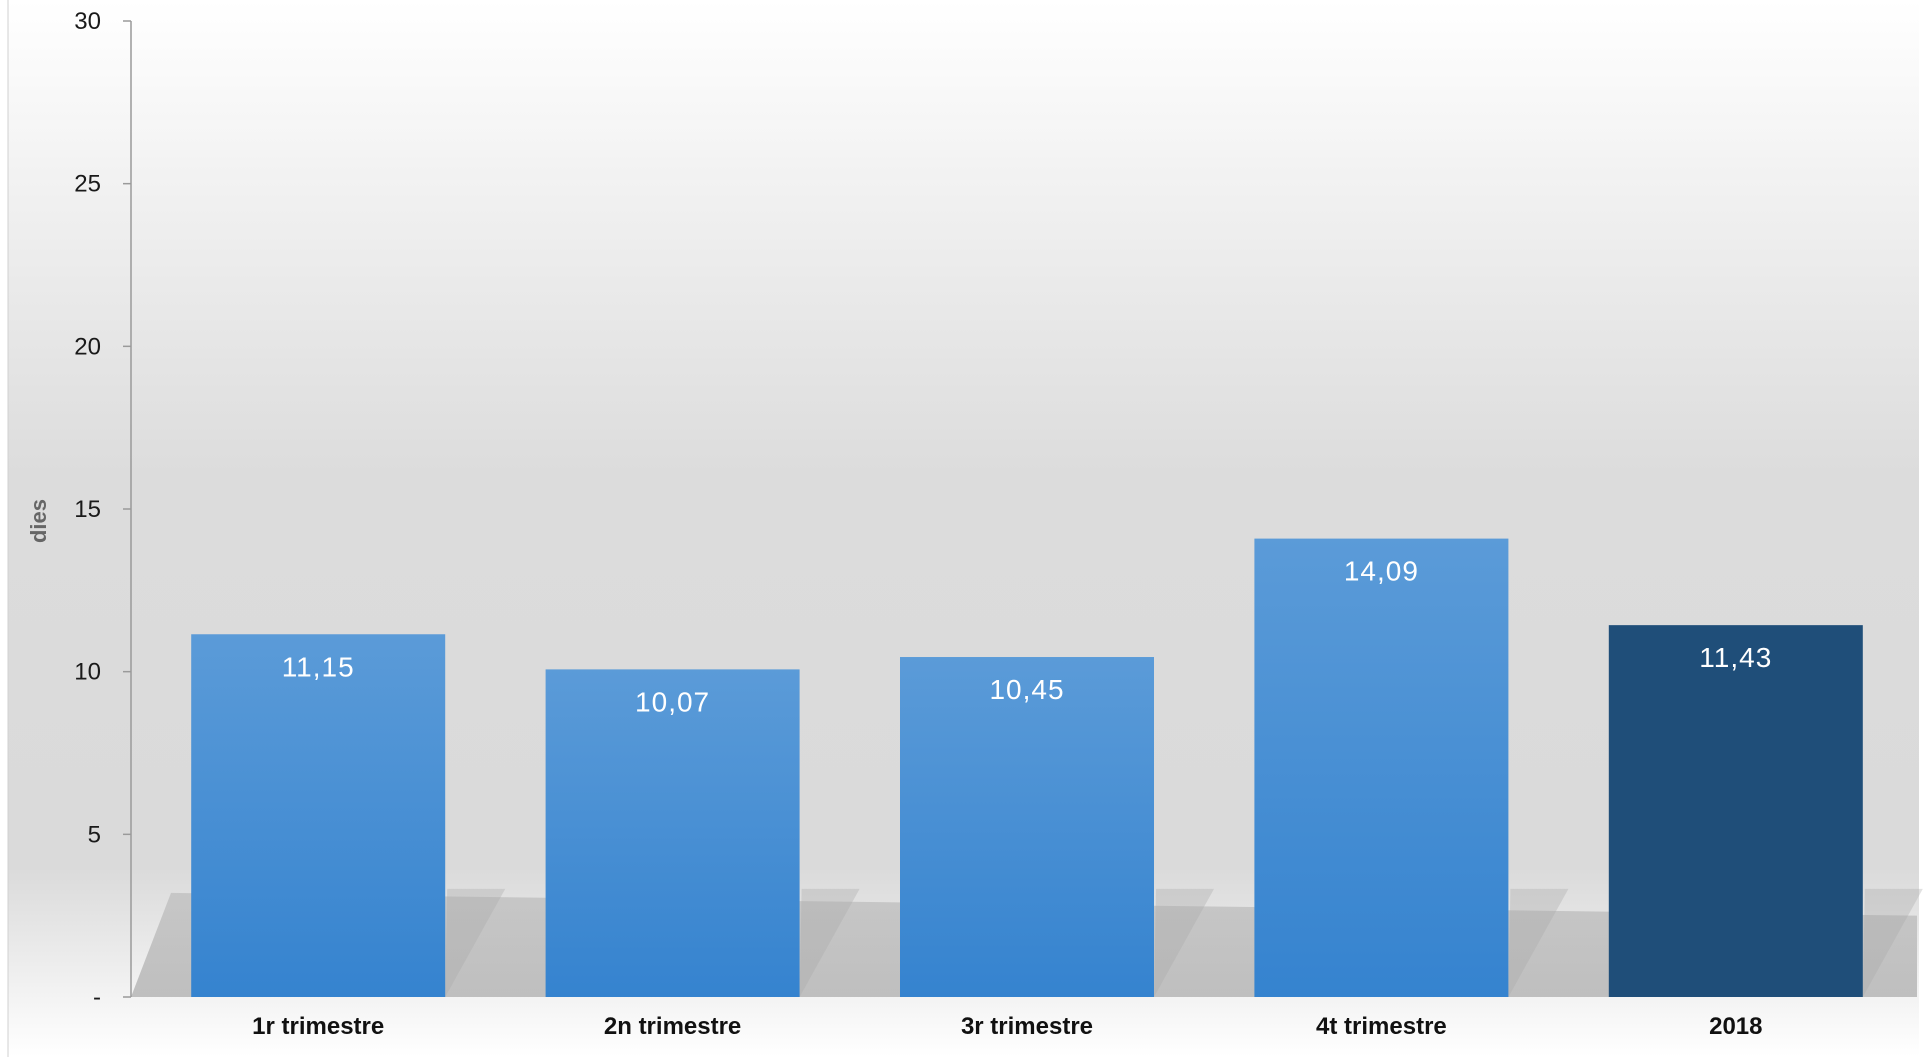  What do you see at coordinates (87, 672) in the screenshot?
I see `y-tick-label: 10` at bounding box center [87, 672].